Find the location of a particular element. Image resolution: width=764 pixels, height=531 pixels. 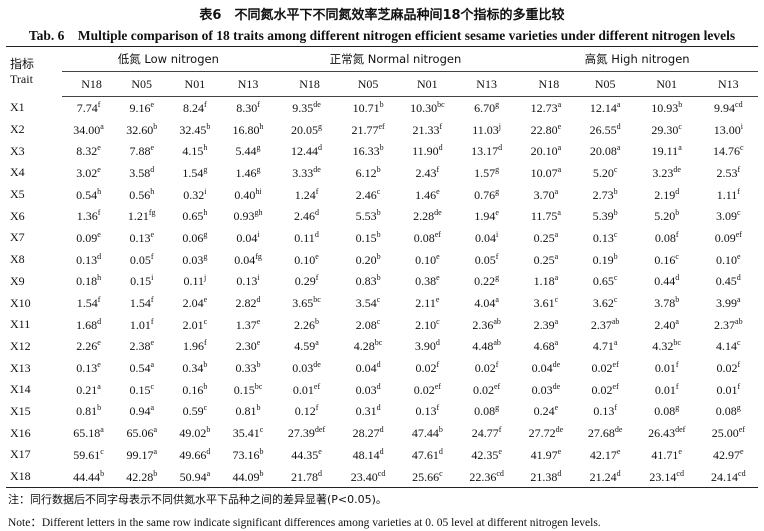

value: 2.10 is located at coordinates (426, 324).